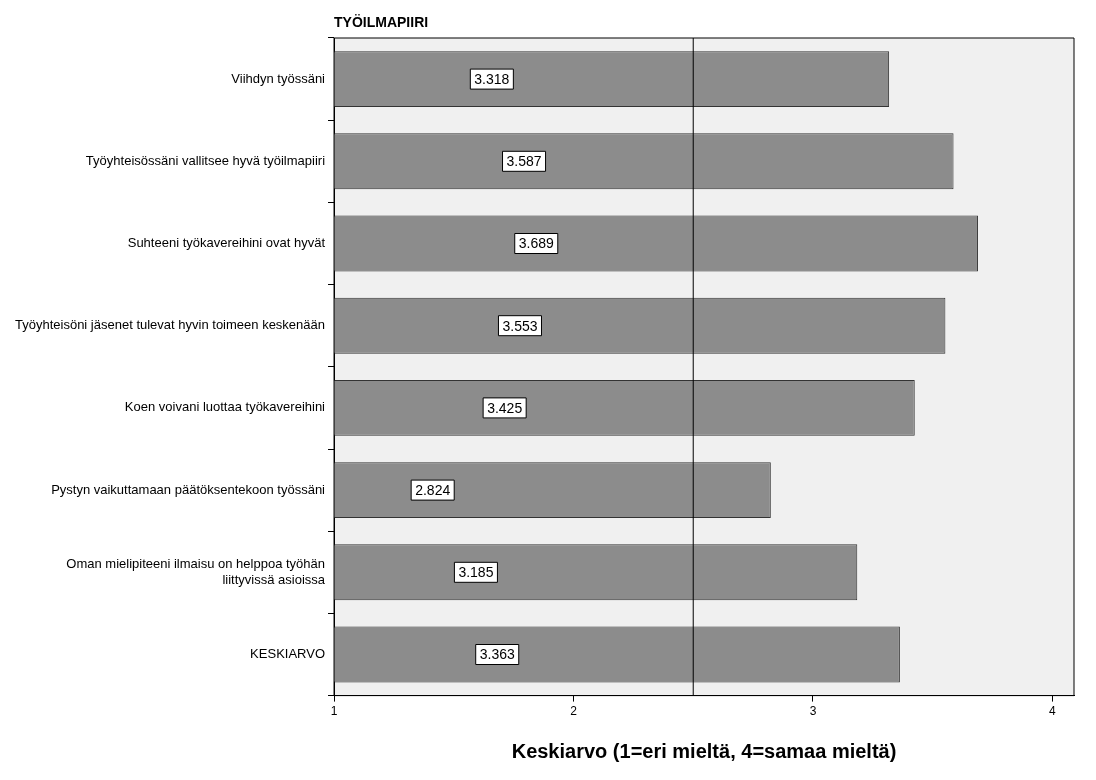  What do you see at coordinates (225, 407) in the screenshot?
I see `y-tick-label: Koen voivani luottaa työkavereihini` at bounding box center [225, 407].